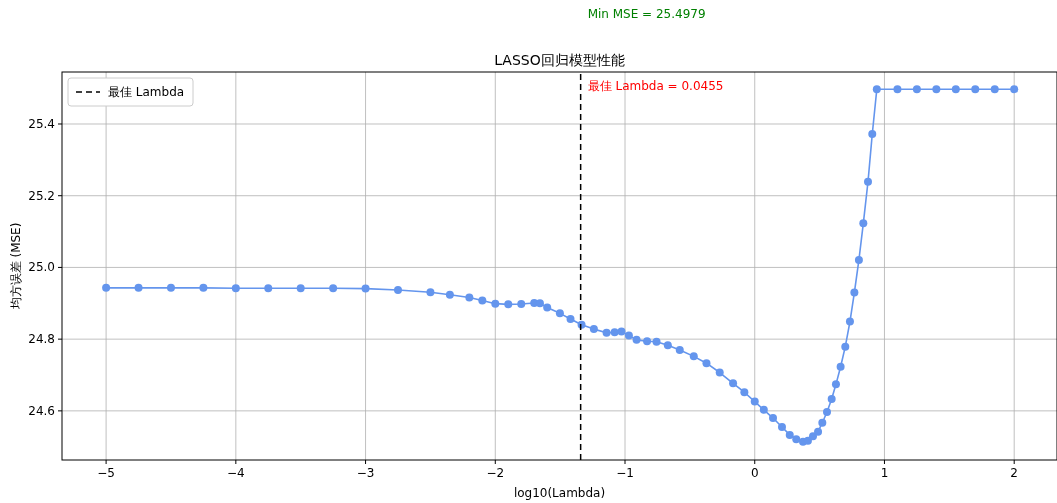 The image size is (1057, 503). I want to click on y-tick-label: 25.0, so click(41, 267).